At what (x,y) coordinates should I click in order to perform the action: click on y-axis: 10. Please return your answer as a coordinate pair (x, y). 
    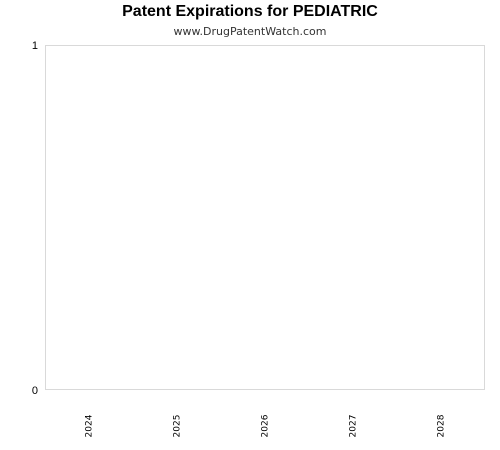
    Looking at the image, I should click on (35, 218).